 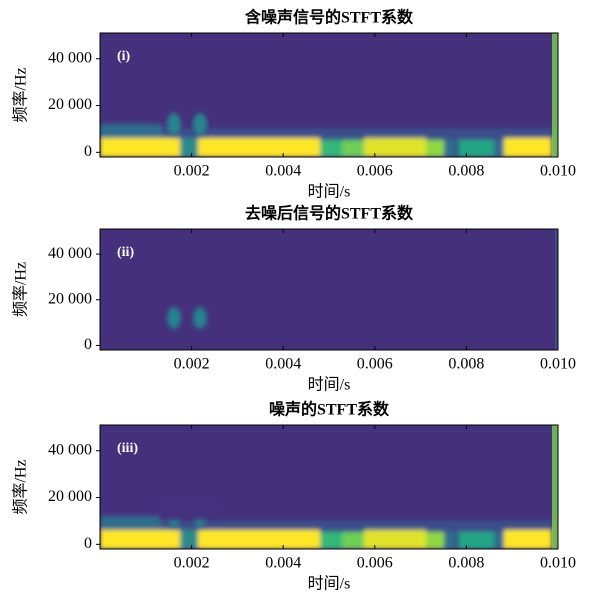 What do you see at coordinates (125, 252) in the screenshot?
I see `panel-label: (ii)` at bounding box center [125, 252].